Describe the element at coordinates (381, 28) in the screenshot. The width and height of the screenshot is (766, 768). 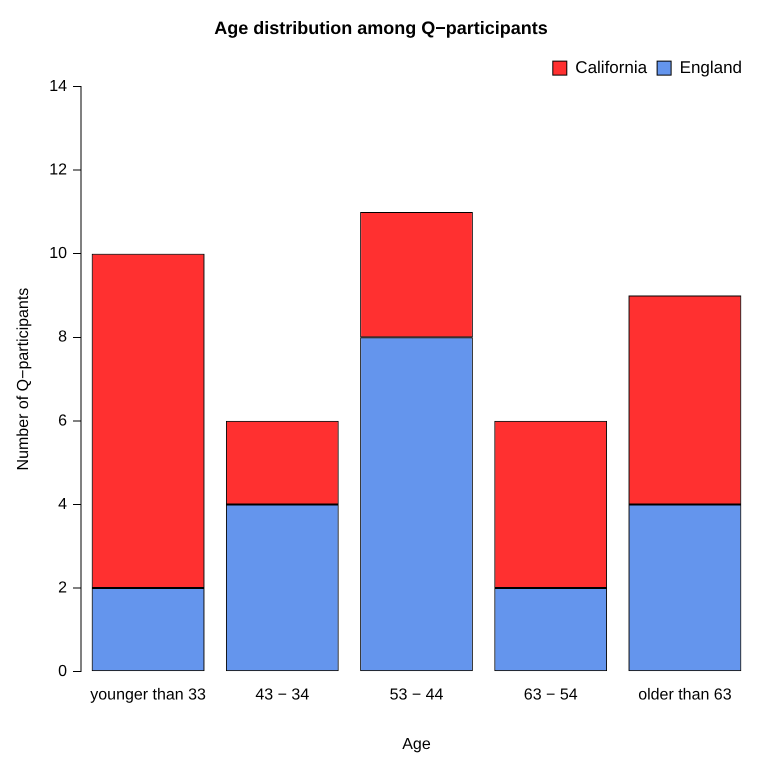
I see `chart-title: Age distribution among Q−participants` at that location.